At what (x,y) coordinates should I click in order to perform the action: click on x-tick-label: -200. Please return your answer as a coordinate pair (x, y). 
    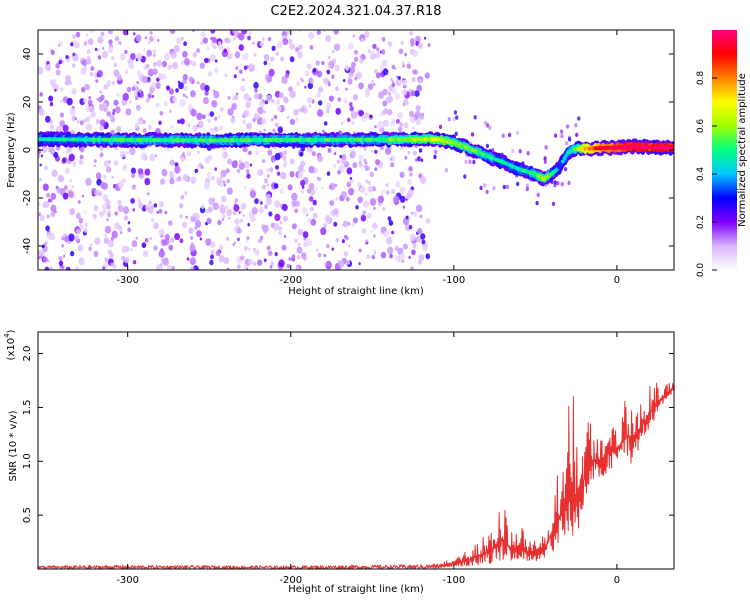
    Looking at the image, I should click on (290, 580).